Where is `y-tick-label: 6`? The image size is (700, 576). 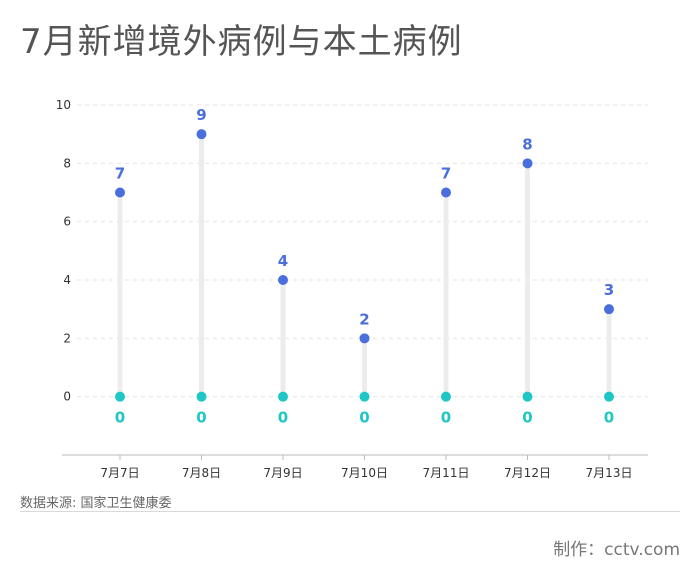
y-tick-label: 6 is located at coordinates (67, 222).